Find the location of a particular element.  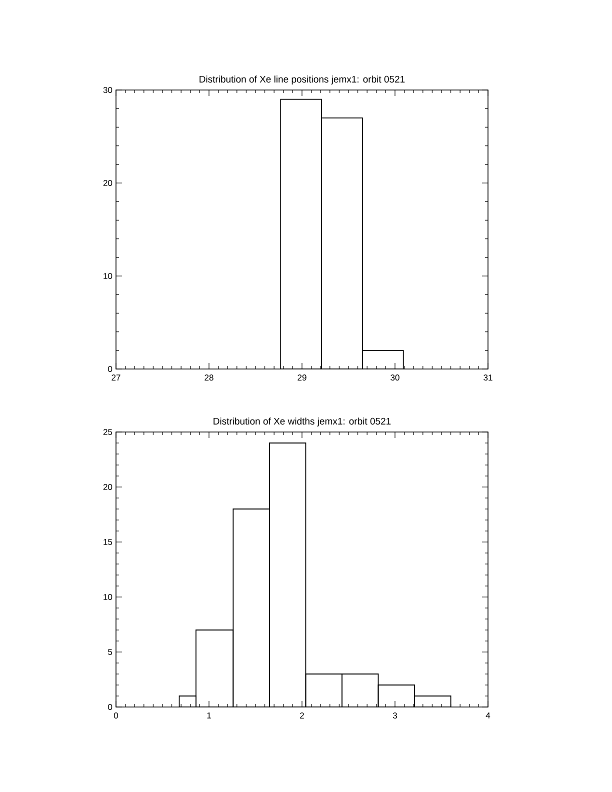

x-tick-label: 30 is located at coordinates (395, 377).